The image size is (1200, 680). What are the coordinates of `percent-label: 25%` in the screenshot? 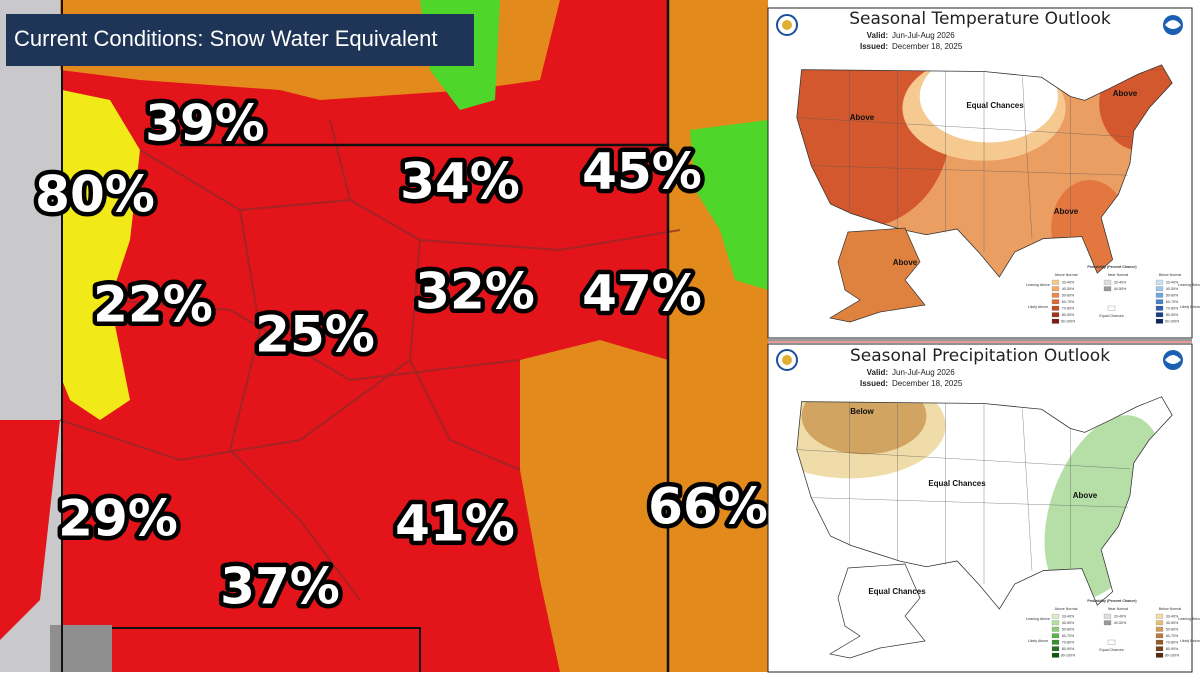 It's located at (315, 335).